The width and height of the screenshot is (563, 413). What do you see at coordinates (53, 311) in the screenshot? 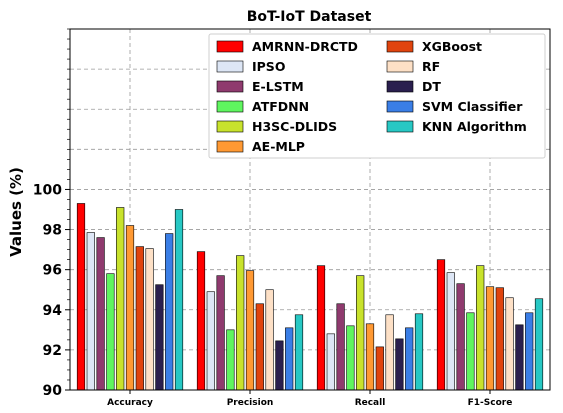
I see `y-tick-label: 94` at bounding box center [53, 311].